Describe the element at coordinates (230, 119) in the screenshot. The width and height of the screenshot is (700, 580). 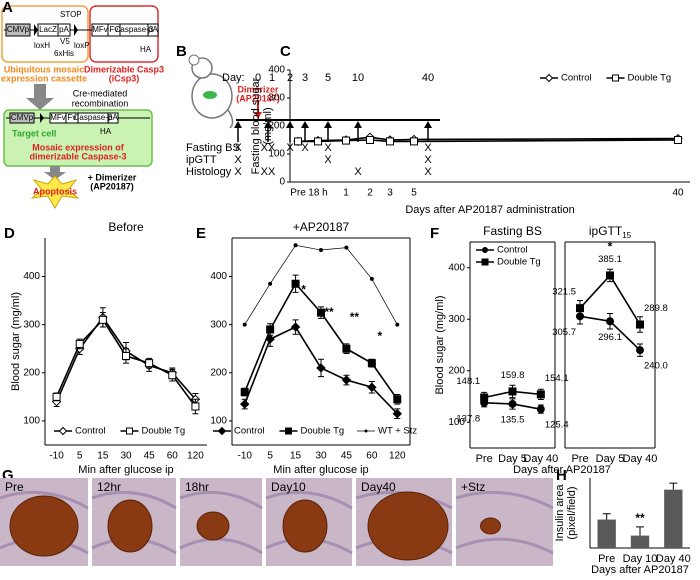
I see `mouse-tail` at that location.